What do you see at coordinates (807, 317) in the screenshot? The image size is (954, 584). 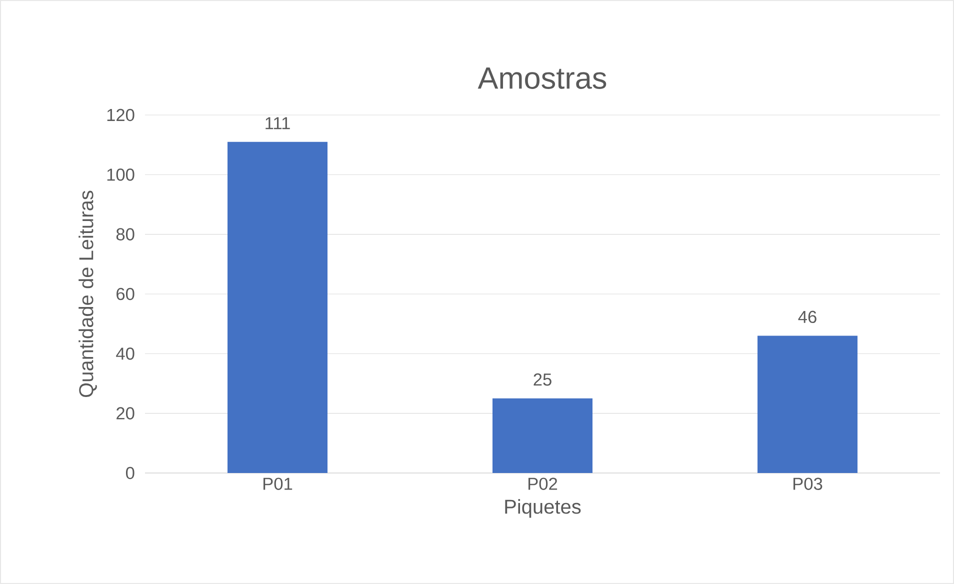 I see `data-label: 46` at bounding box center [807, 317].